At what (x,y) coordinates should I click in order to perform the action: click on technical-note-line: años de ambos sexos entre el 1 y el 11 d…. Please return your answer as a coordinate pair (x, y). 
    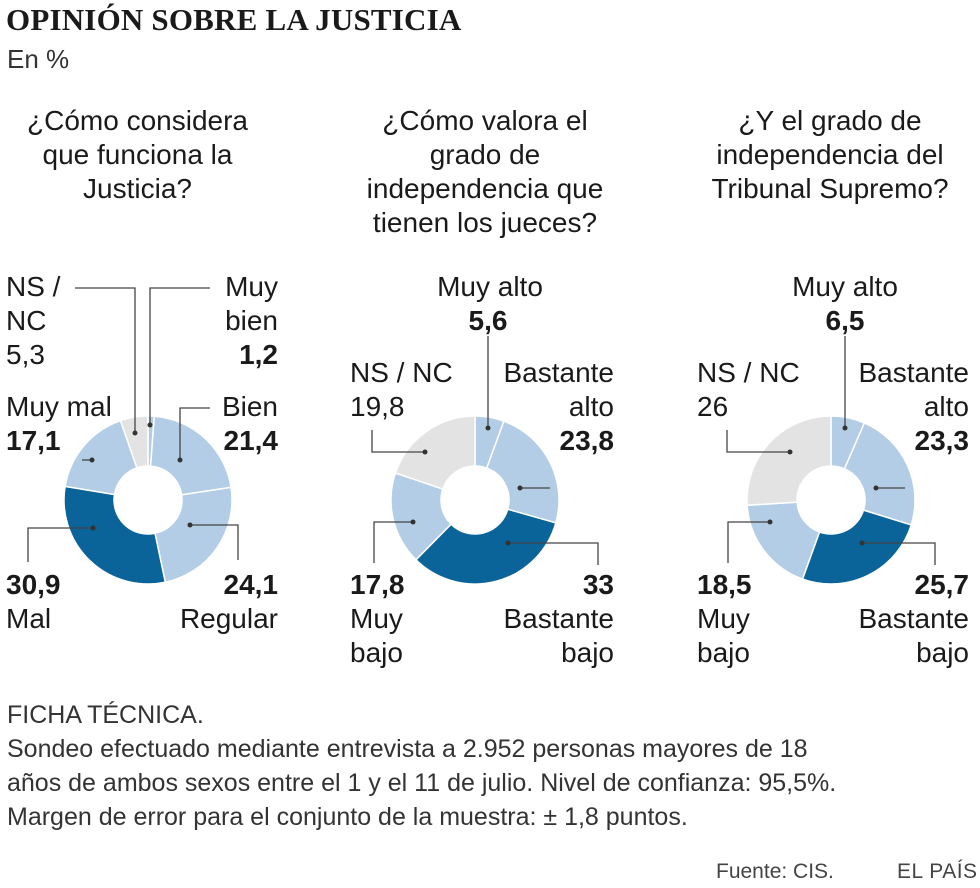
    Looking at the image, I should click on (422, 783).